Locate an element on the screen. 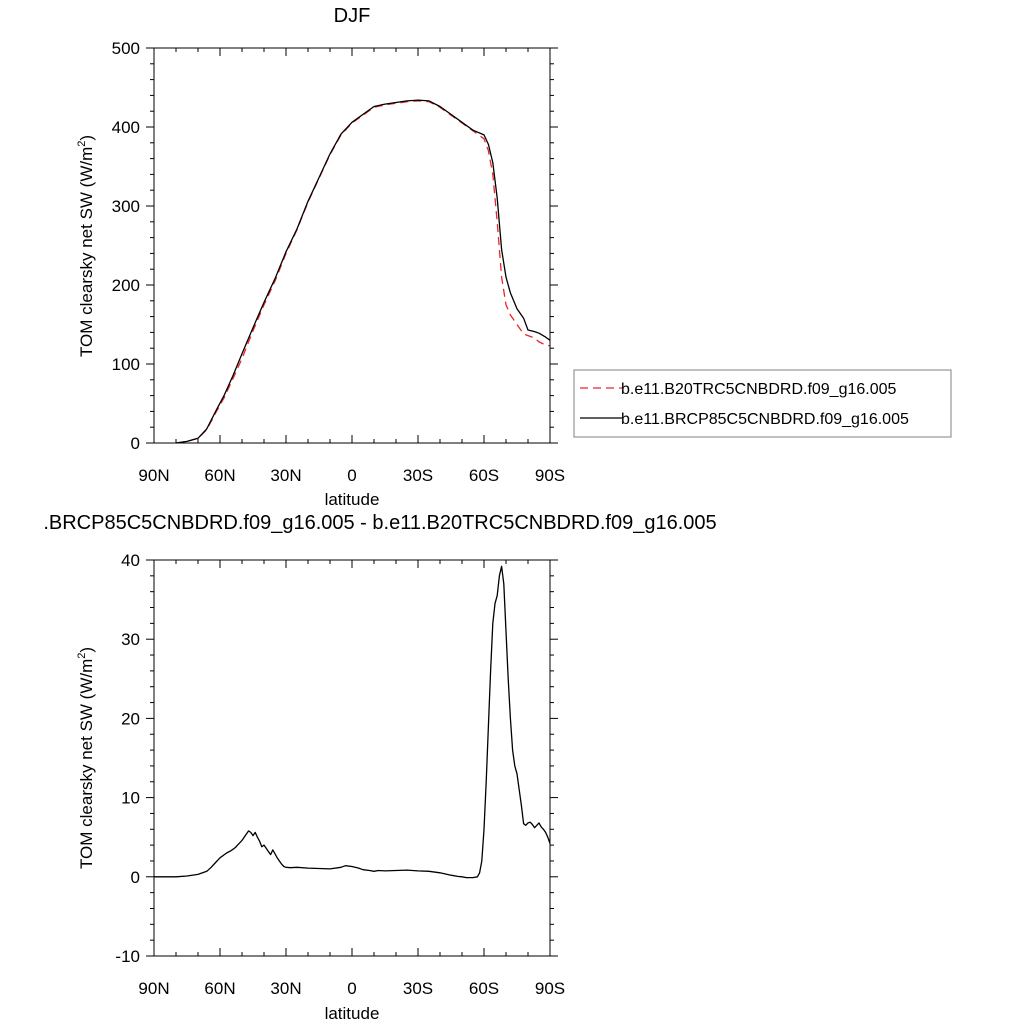 The width and height of the screenshot is (1024, 1024). bottom-y-axis-title-main: TOM clearsky net SW (W/m is located at coordinates (86, 764).